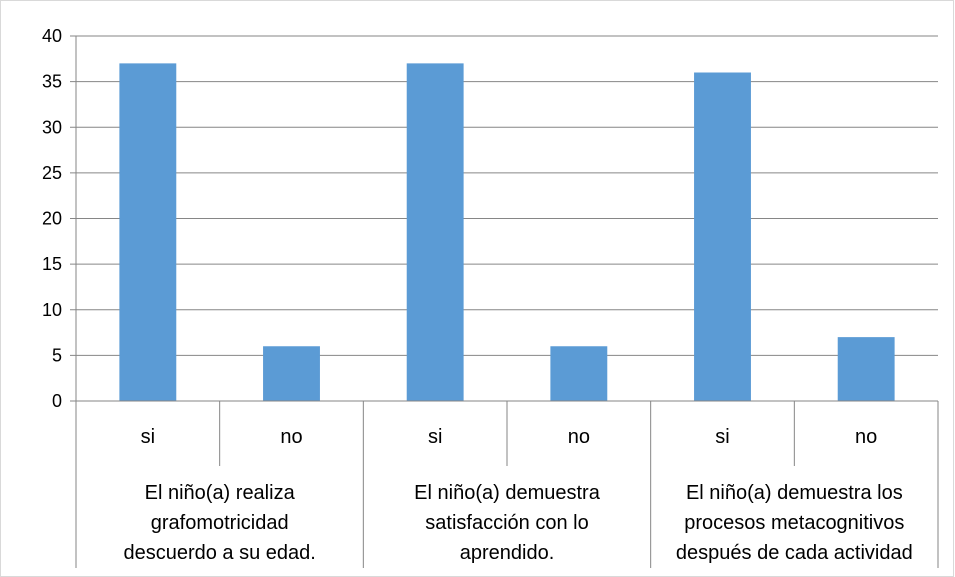 The image size is (955, 577). I want to click on group-label-line: aprendido., so click(507, 553).